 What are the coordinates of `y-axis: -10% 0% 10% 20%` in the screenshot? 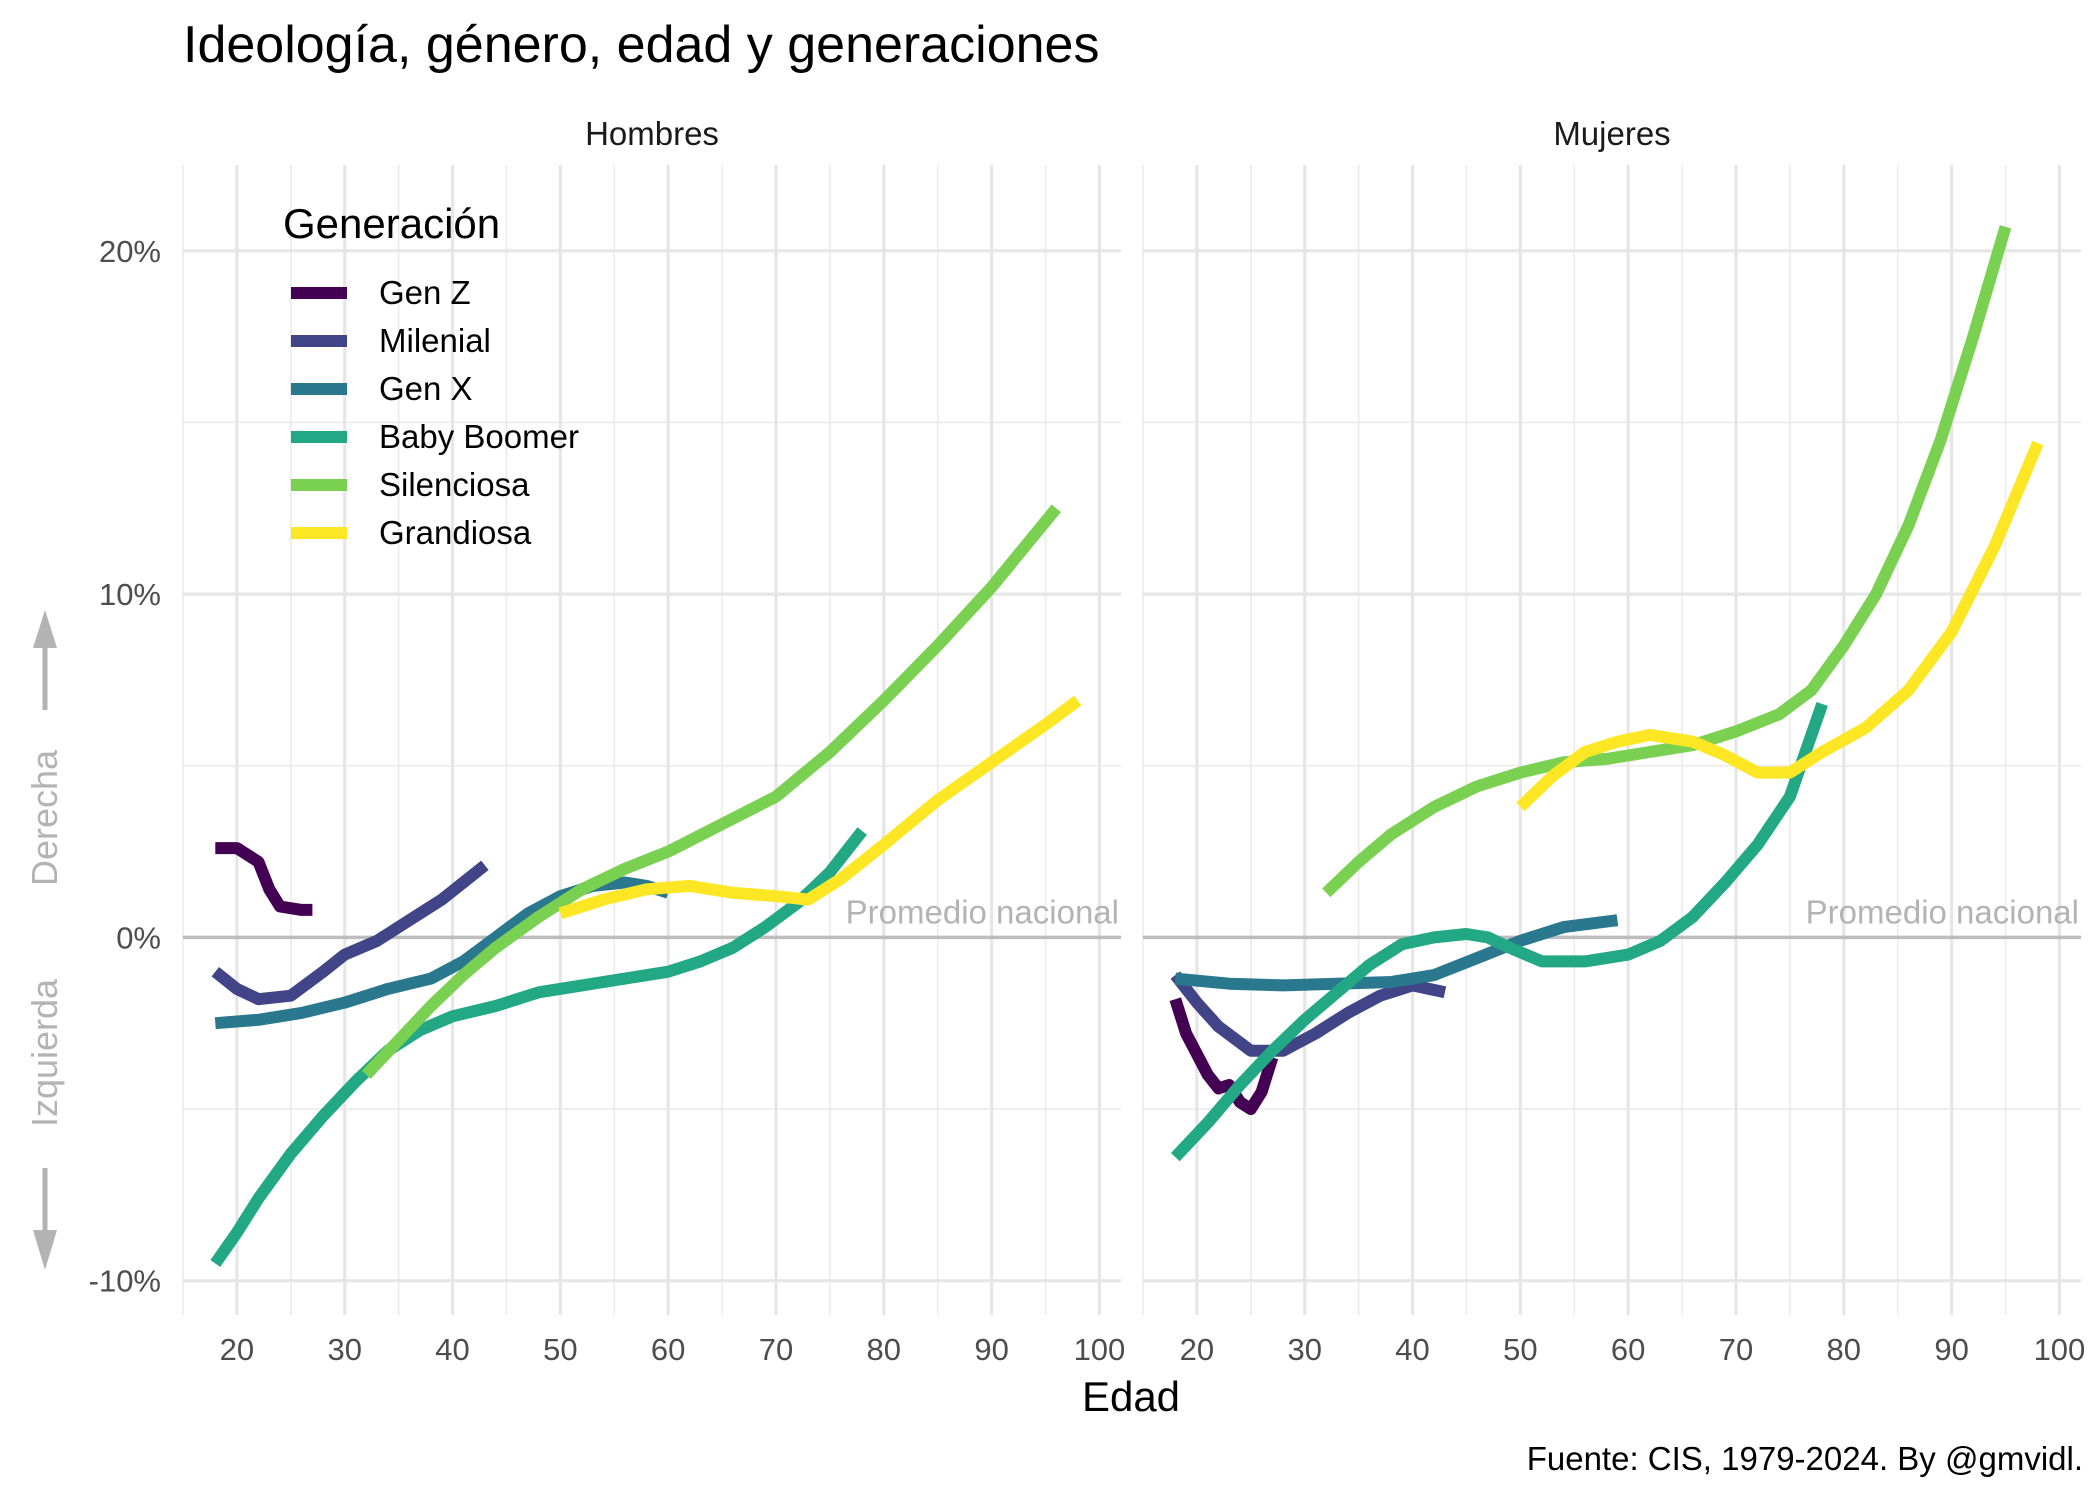 It's located at (125, 766).